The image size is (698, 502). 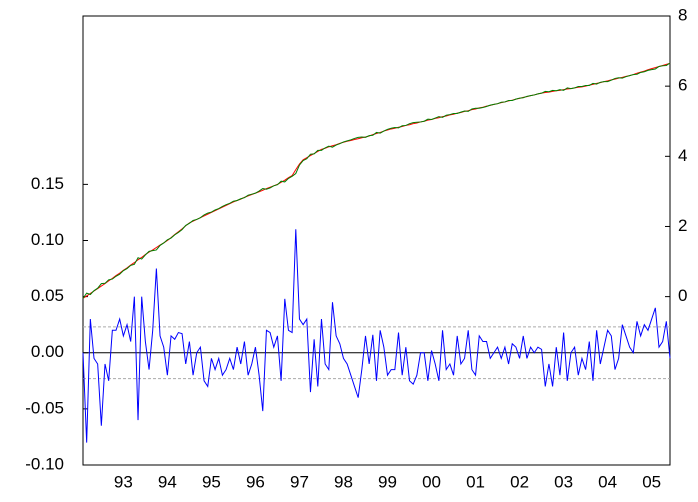 What do you see at coordinates (651, 481) in the screenshot?
I see `x-tick-label: 05` at bounding box center [651, 481].